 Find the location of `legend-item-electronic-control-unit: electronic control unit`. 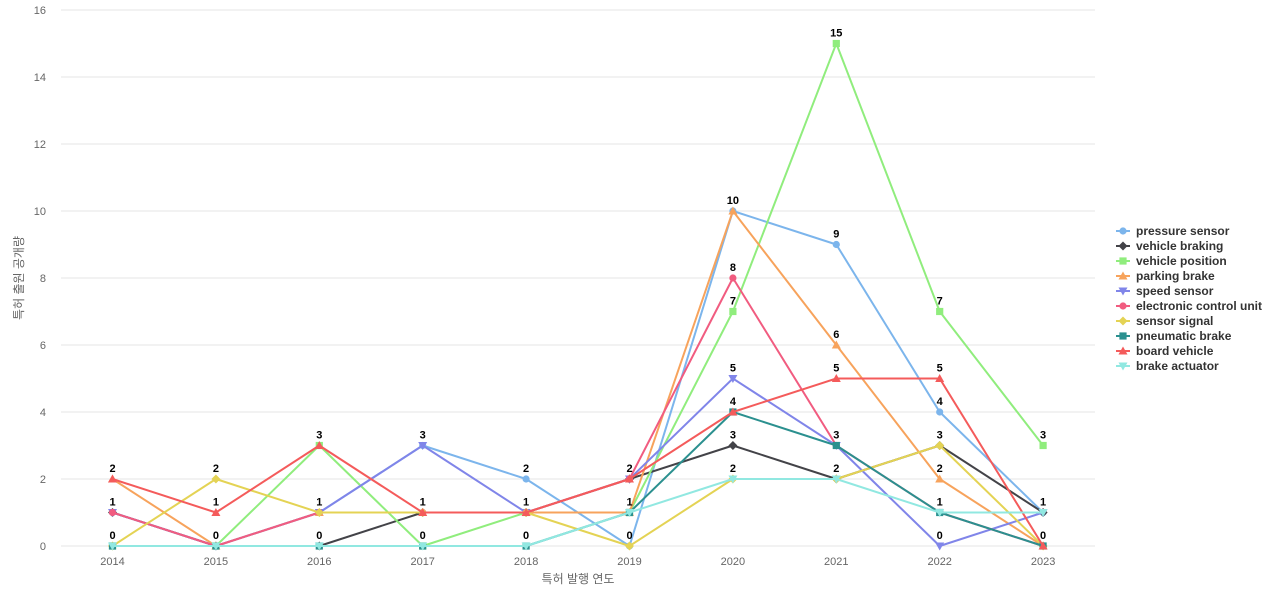

legend-item-electronic-control-unit: electronic control unit is located at coordinates (1189, 306).